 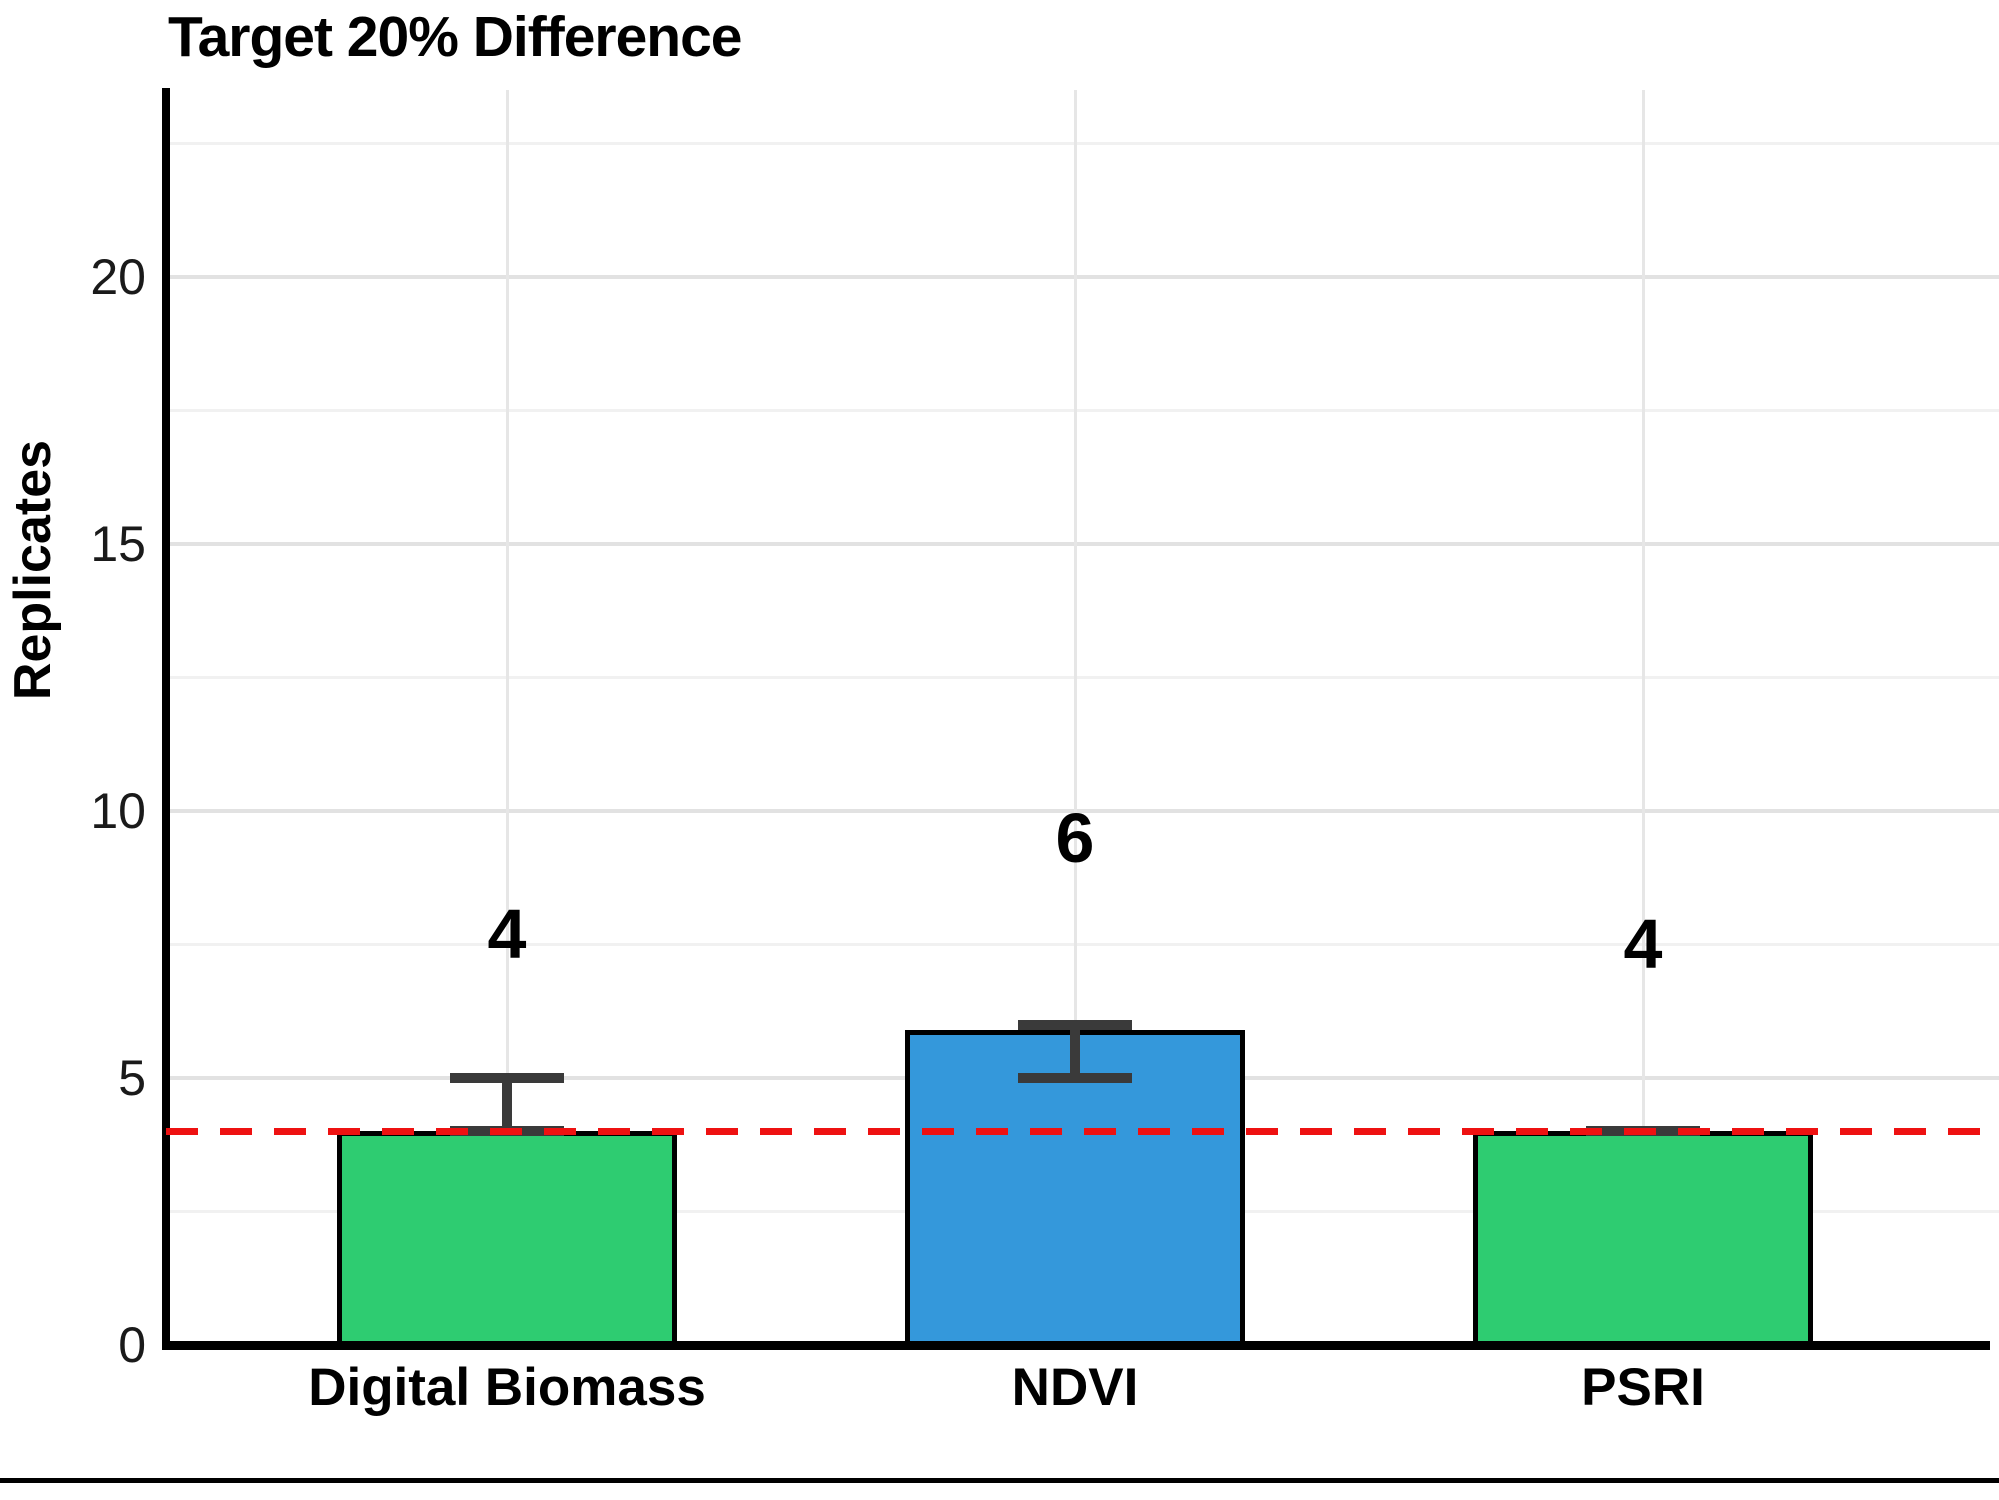 What do you see at coordinates (1075, 837) in the screenshot?
I see `bar-value-label: 6` at bounding box center [1075, 837].